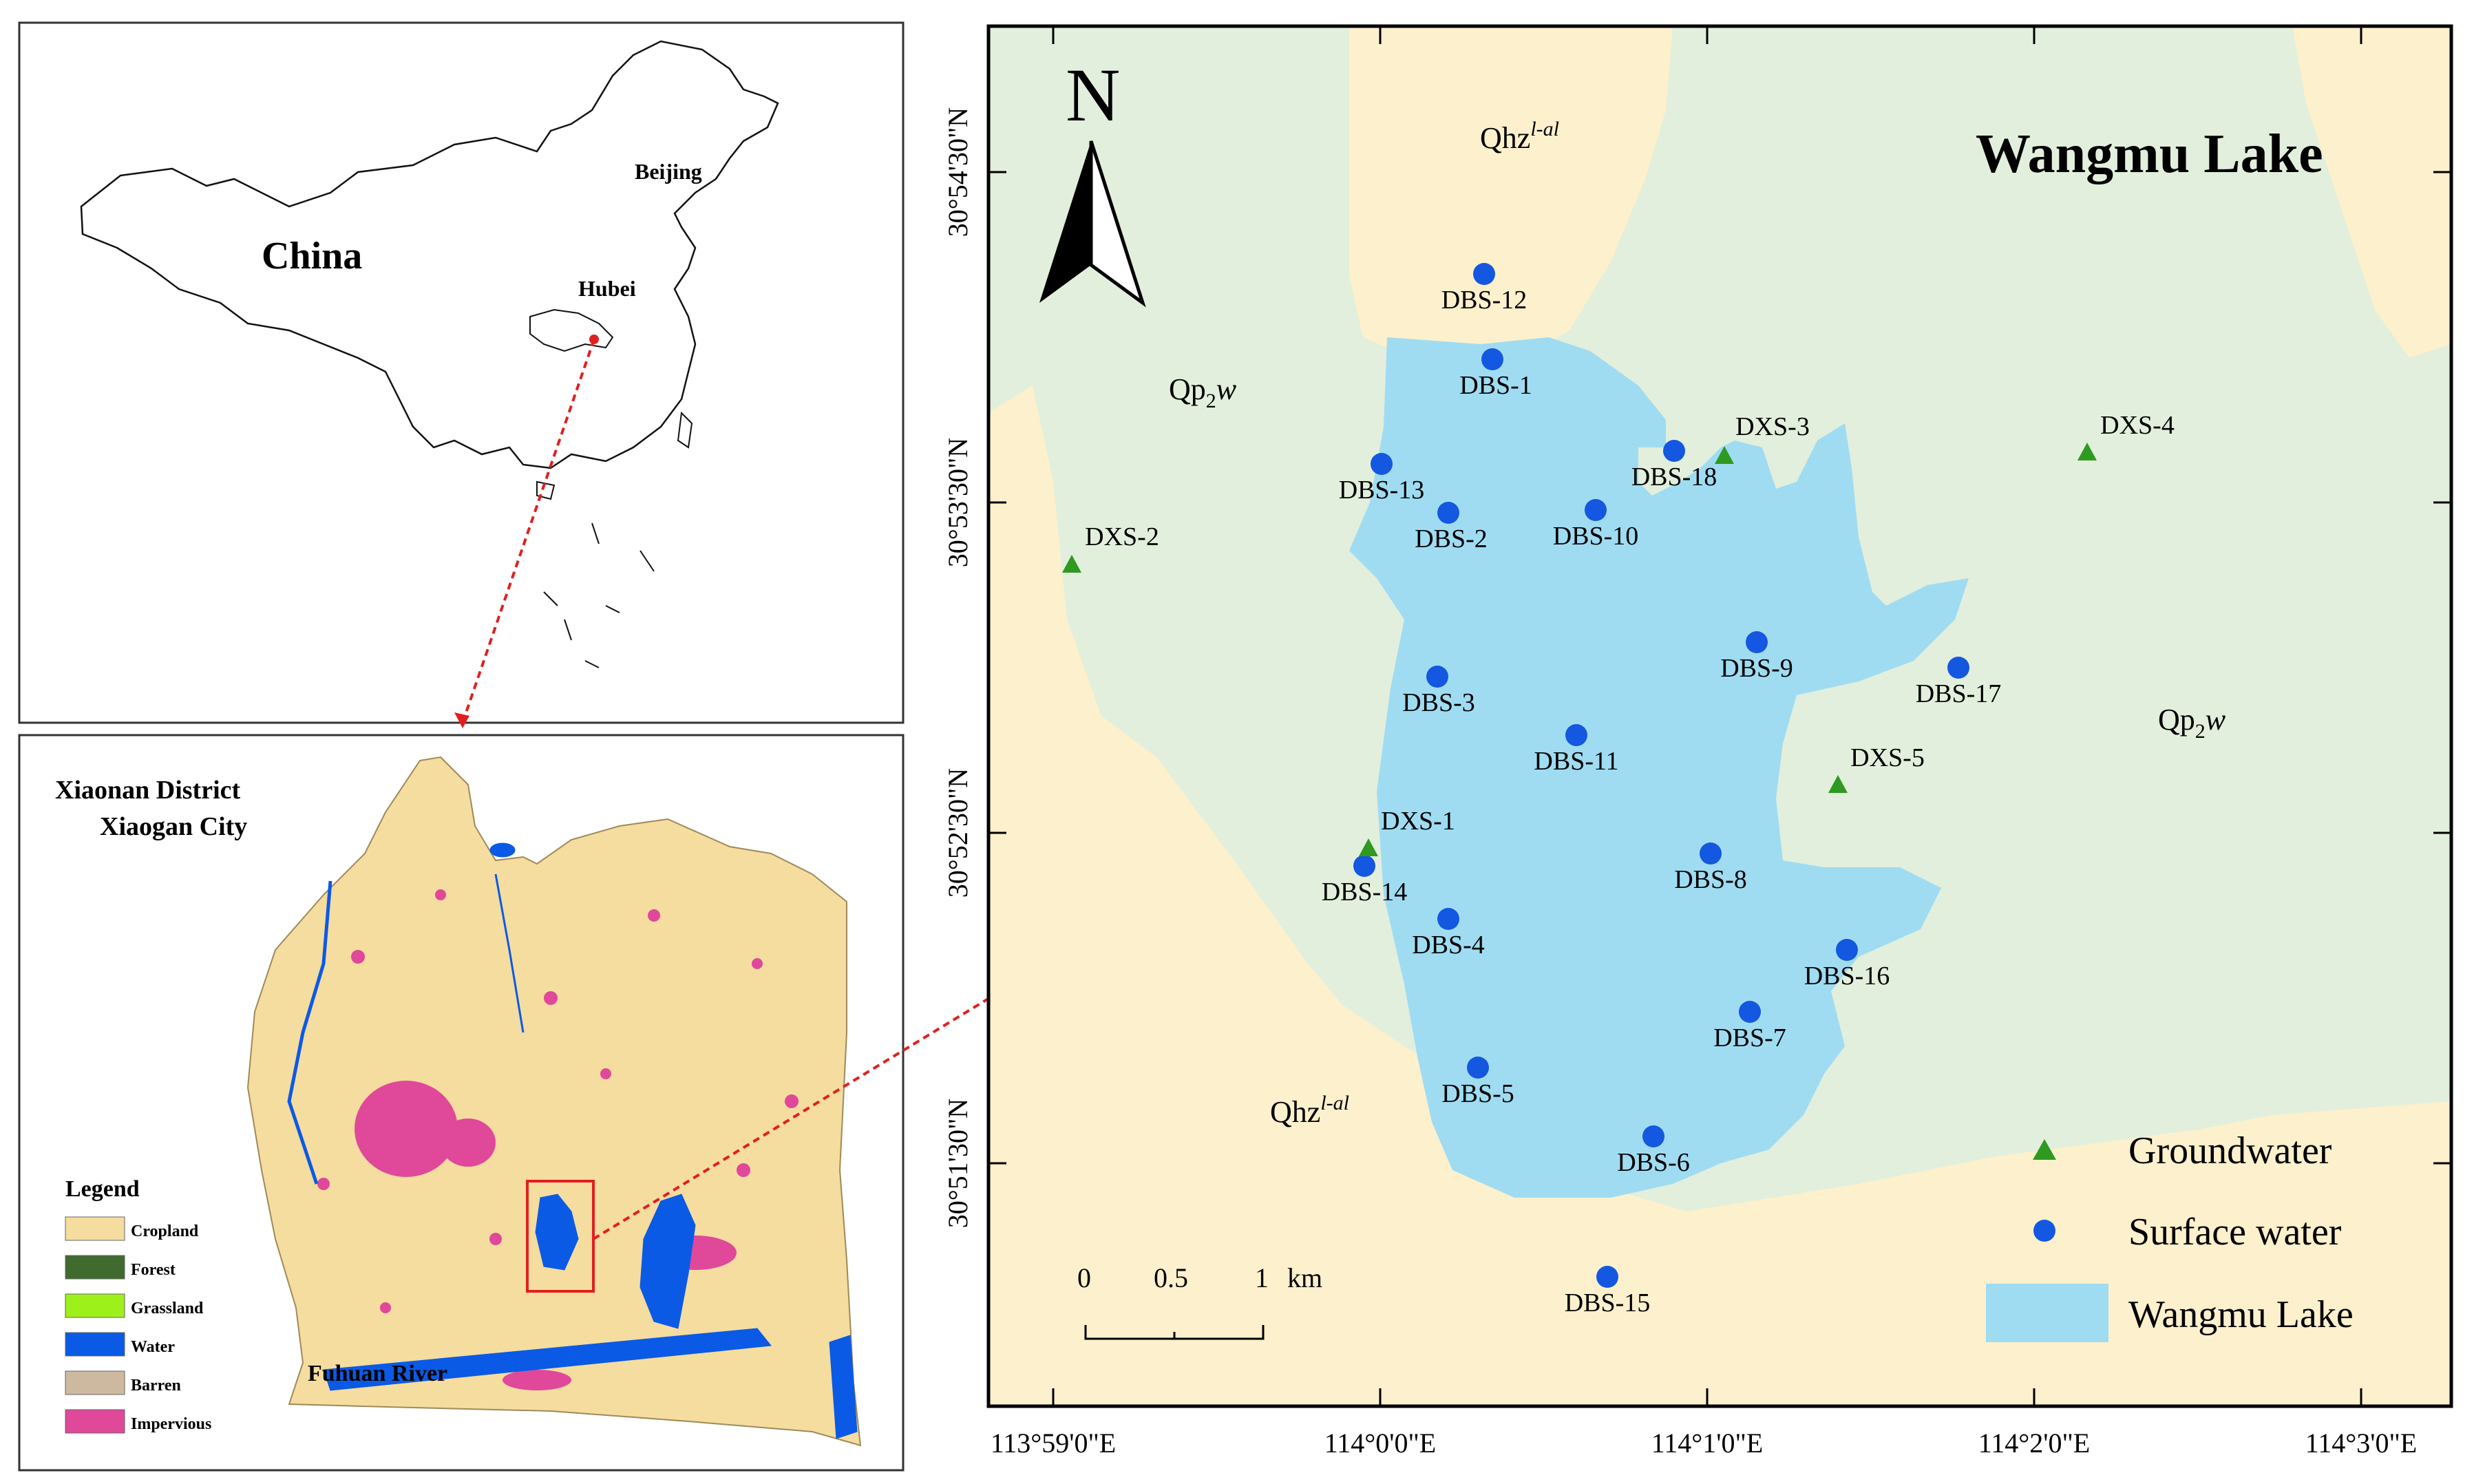 The image size is (2474, 1484). What do you see at coordinates (102, 1189) in the screenshot?
I see `legend-title: Legend` at bounding box center [102, 1189].